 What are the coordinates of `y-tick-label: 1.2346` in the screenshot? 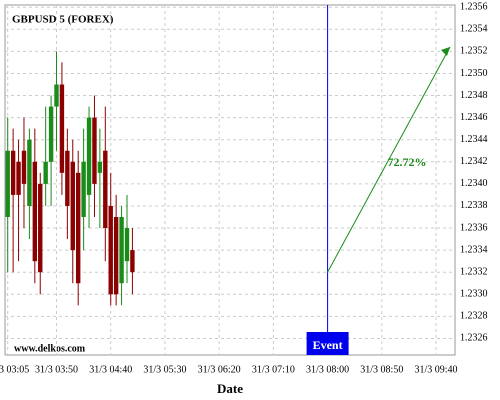 It's located at (474, 117).